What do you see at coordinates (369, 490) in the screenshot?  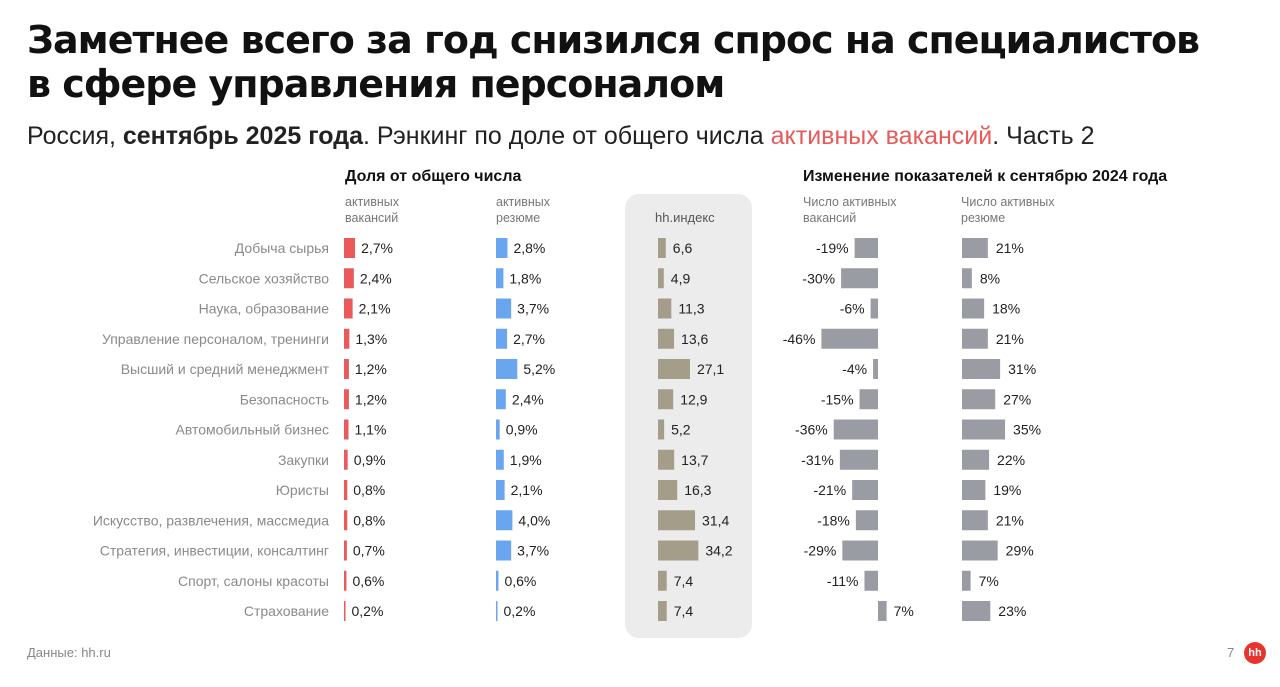 I see `vacancies-share-label: 0,8%` at bounding box center [369, 490].